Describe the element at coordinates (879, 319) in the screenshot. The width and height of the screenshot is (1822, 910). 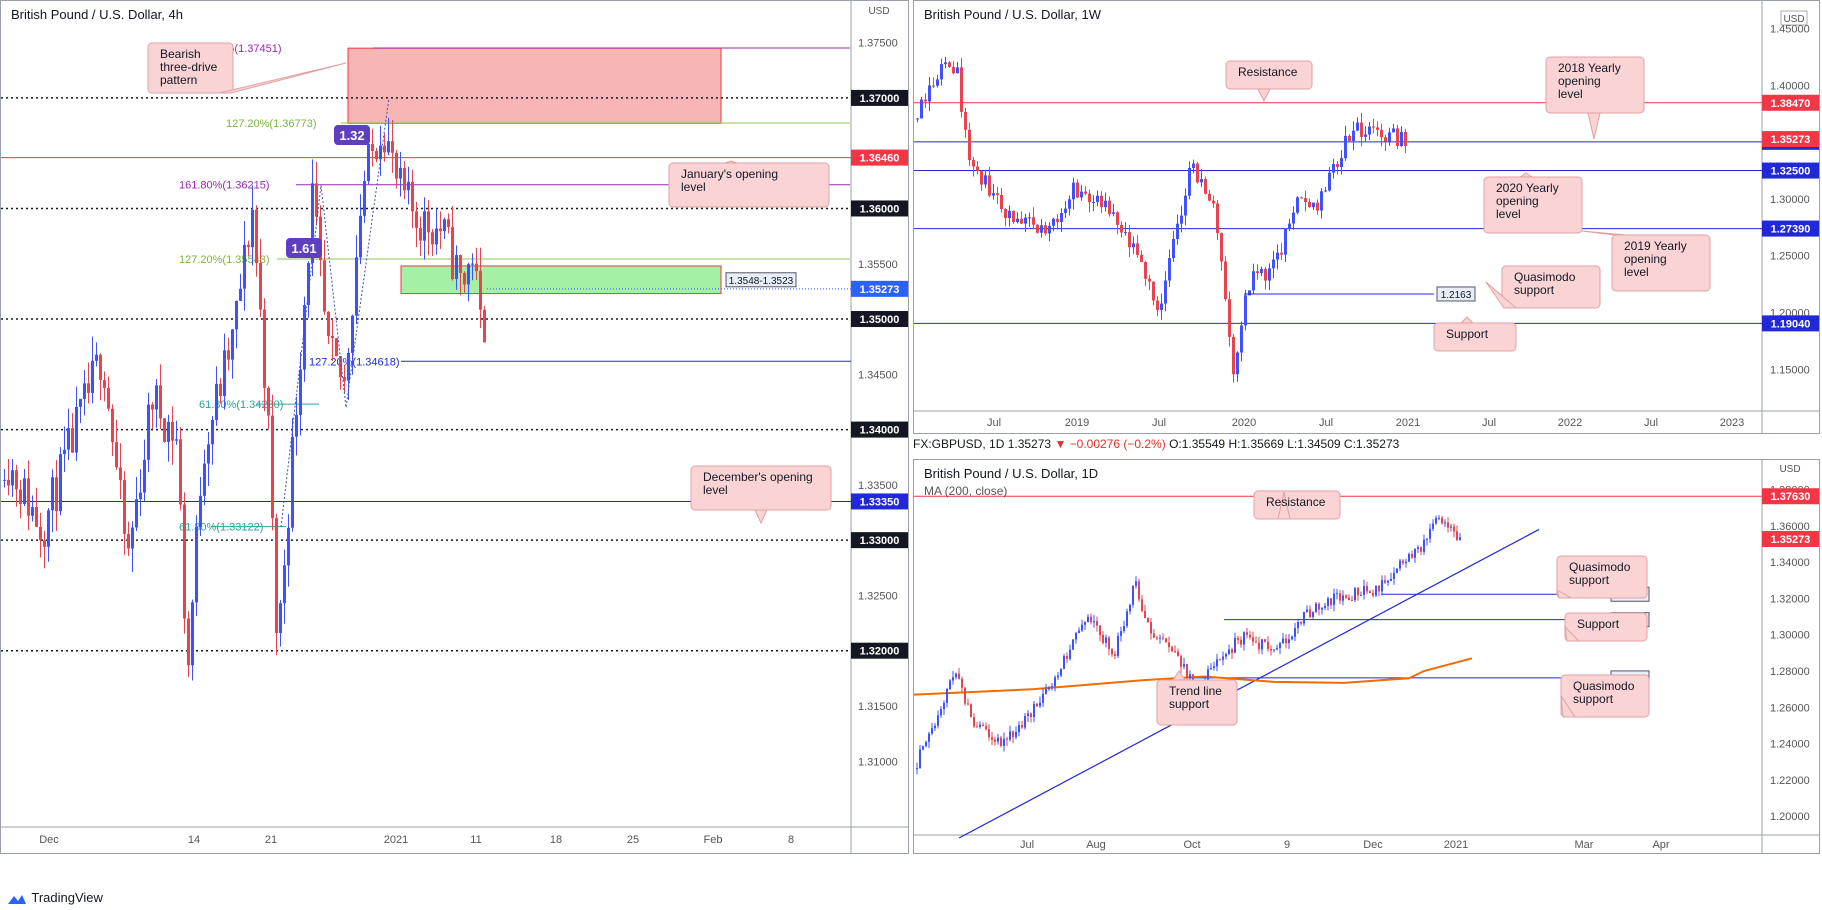
I see `level-tag-bg` at that location.